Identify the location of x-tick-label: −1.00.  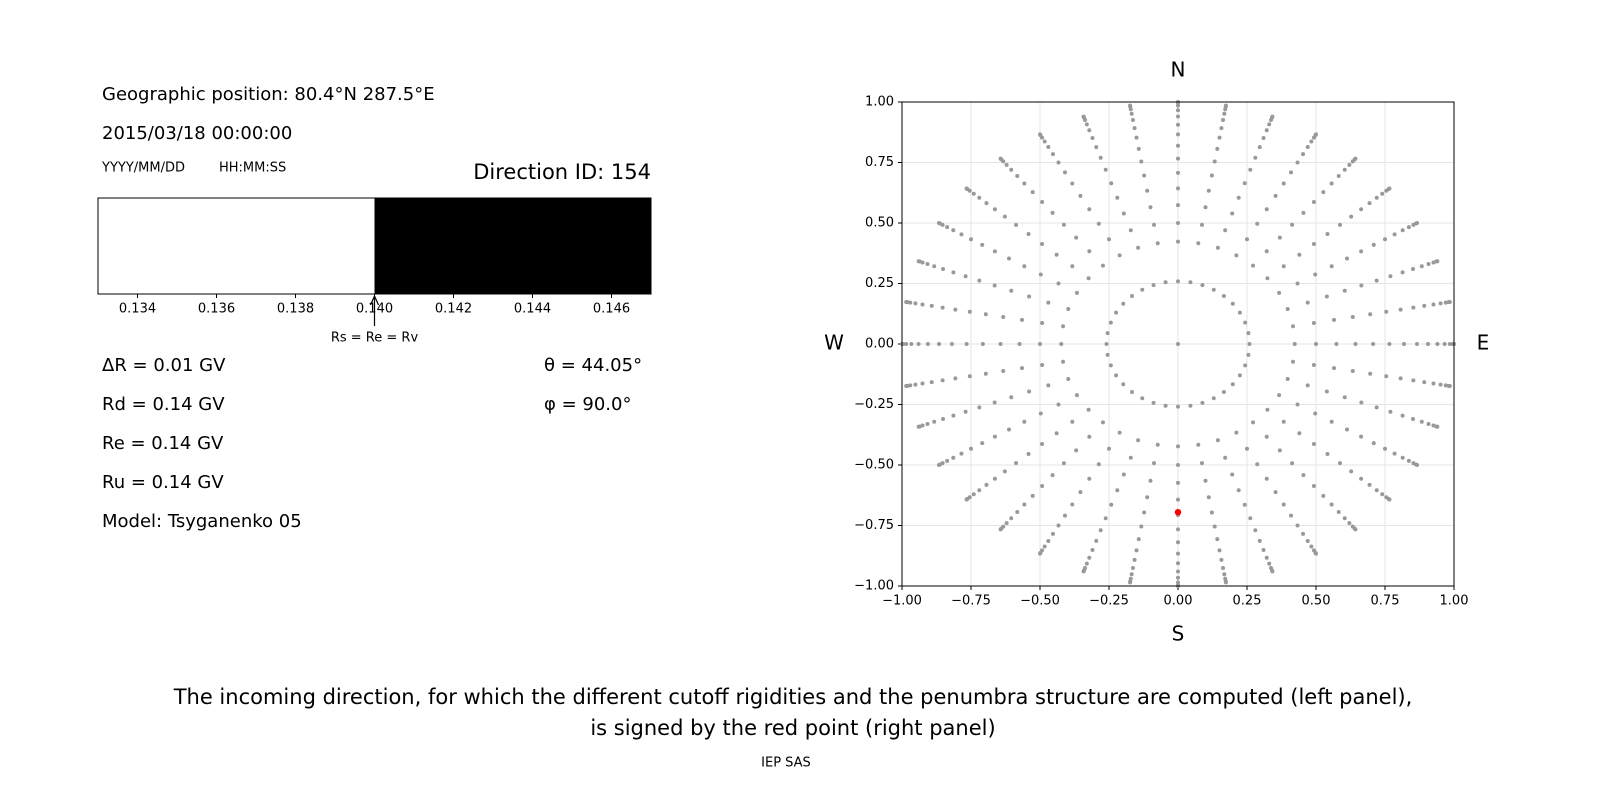
(902, 601).